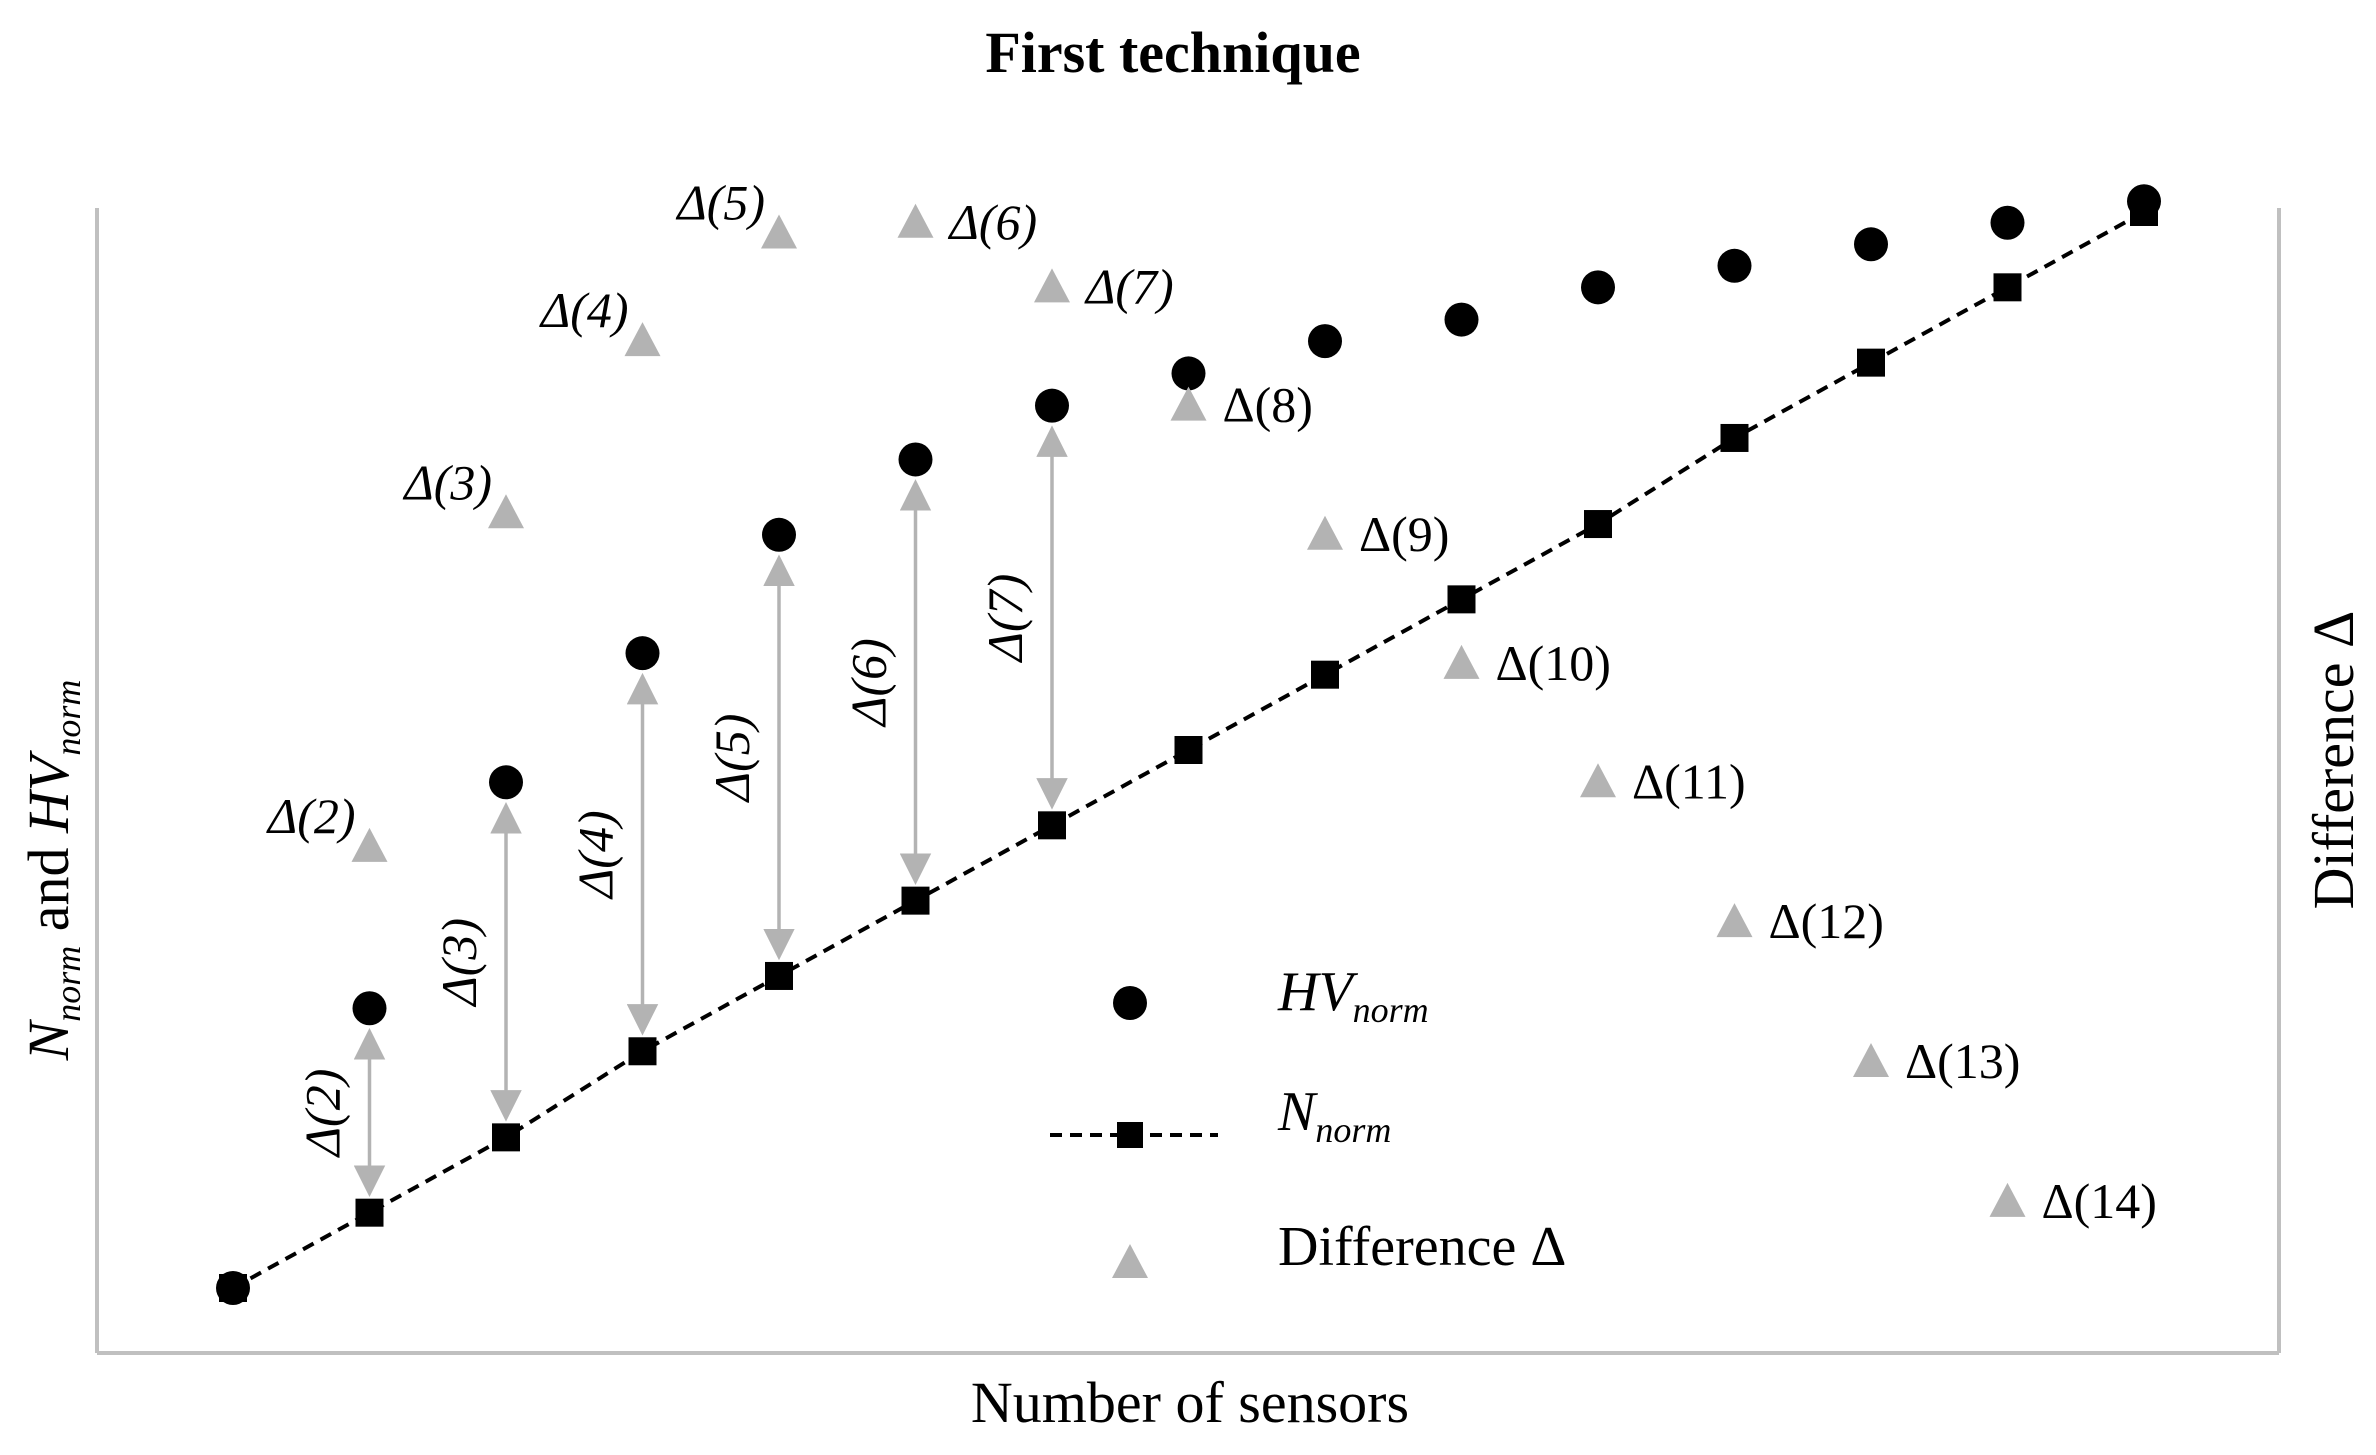 Image resolution: width=2376 pixels, height=1455 pixels. What do you see at coordinates (1391, 1010) in the screenshot?
I see `legend-hvnorm-sub: norm` at bounding box center [1391, 1010].